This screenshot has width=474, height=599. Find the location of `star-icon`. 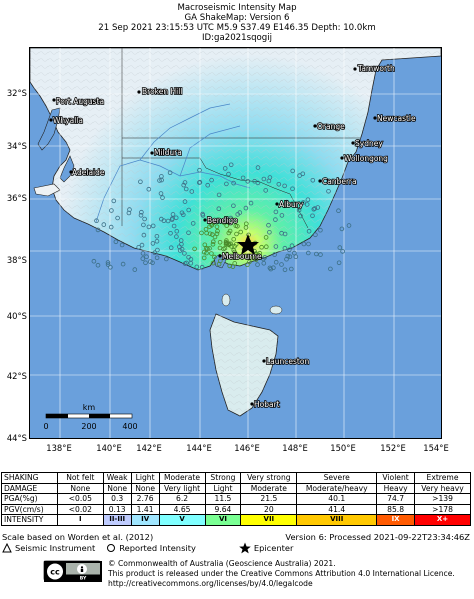

star-icon is located at coordinates (245, 548).